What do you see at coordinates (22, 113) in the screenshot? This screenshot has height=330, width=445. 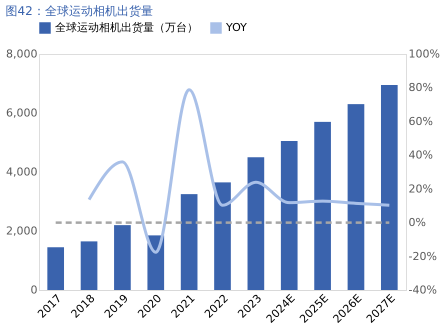 I see `y-tick-label: 6,000` at bounding box center [22, 113].